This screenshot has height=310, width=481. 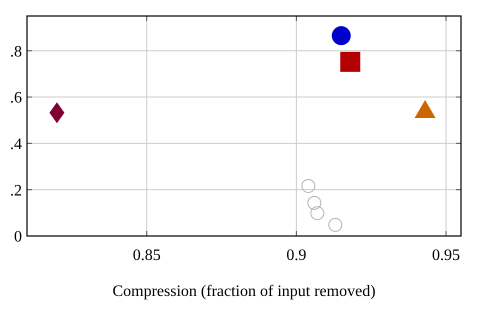 I want to click on y-tick-label: .2, so click(x=16, y=191).